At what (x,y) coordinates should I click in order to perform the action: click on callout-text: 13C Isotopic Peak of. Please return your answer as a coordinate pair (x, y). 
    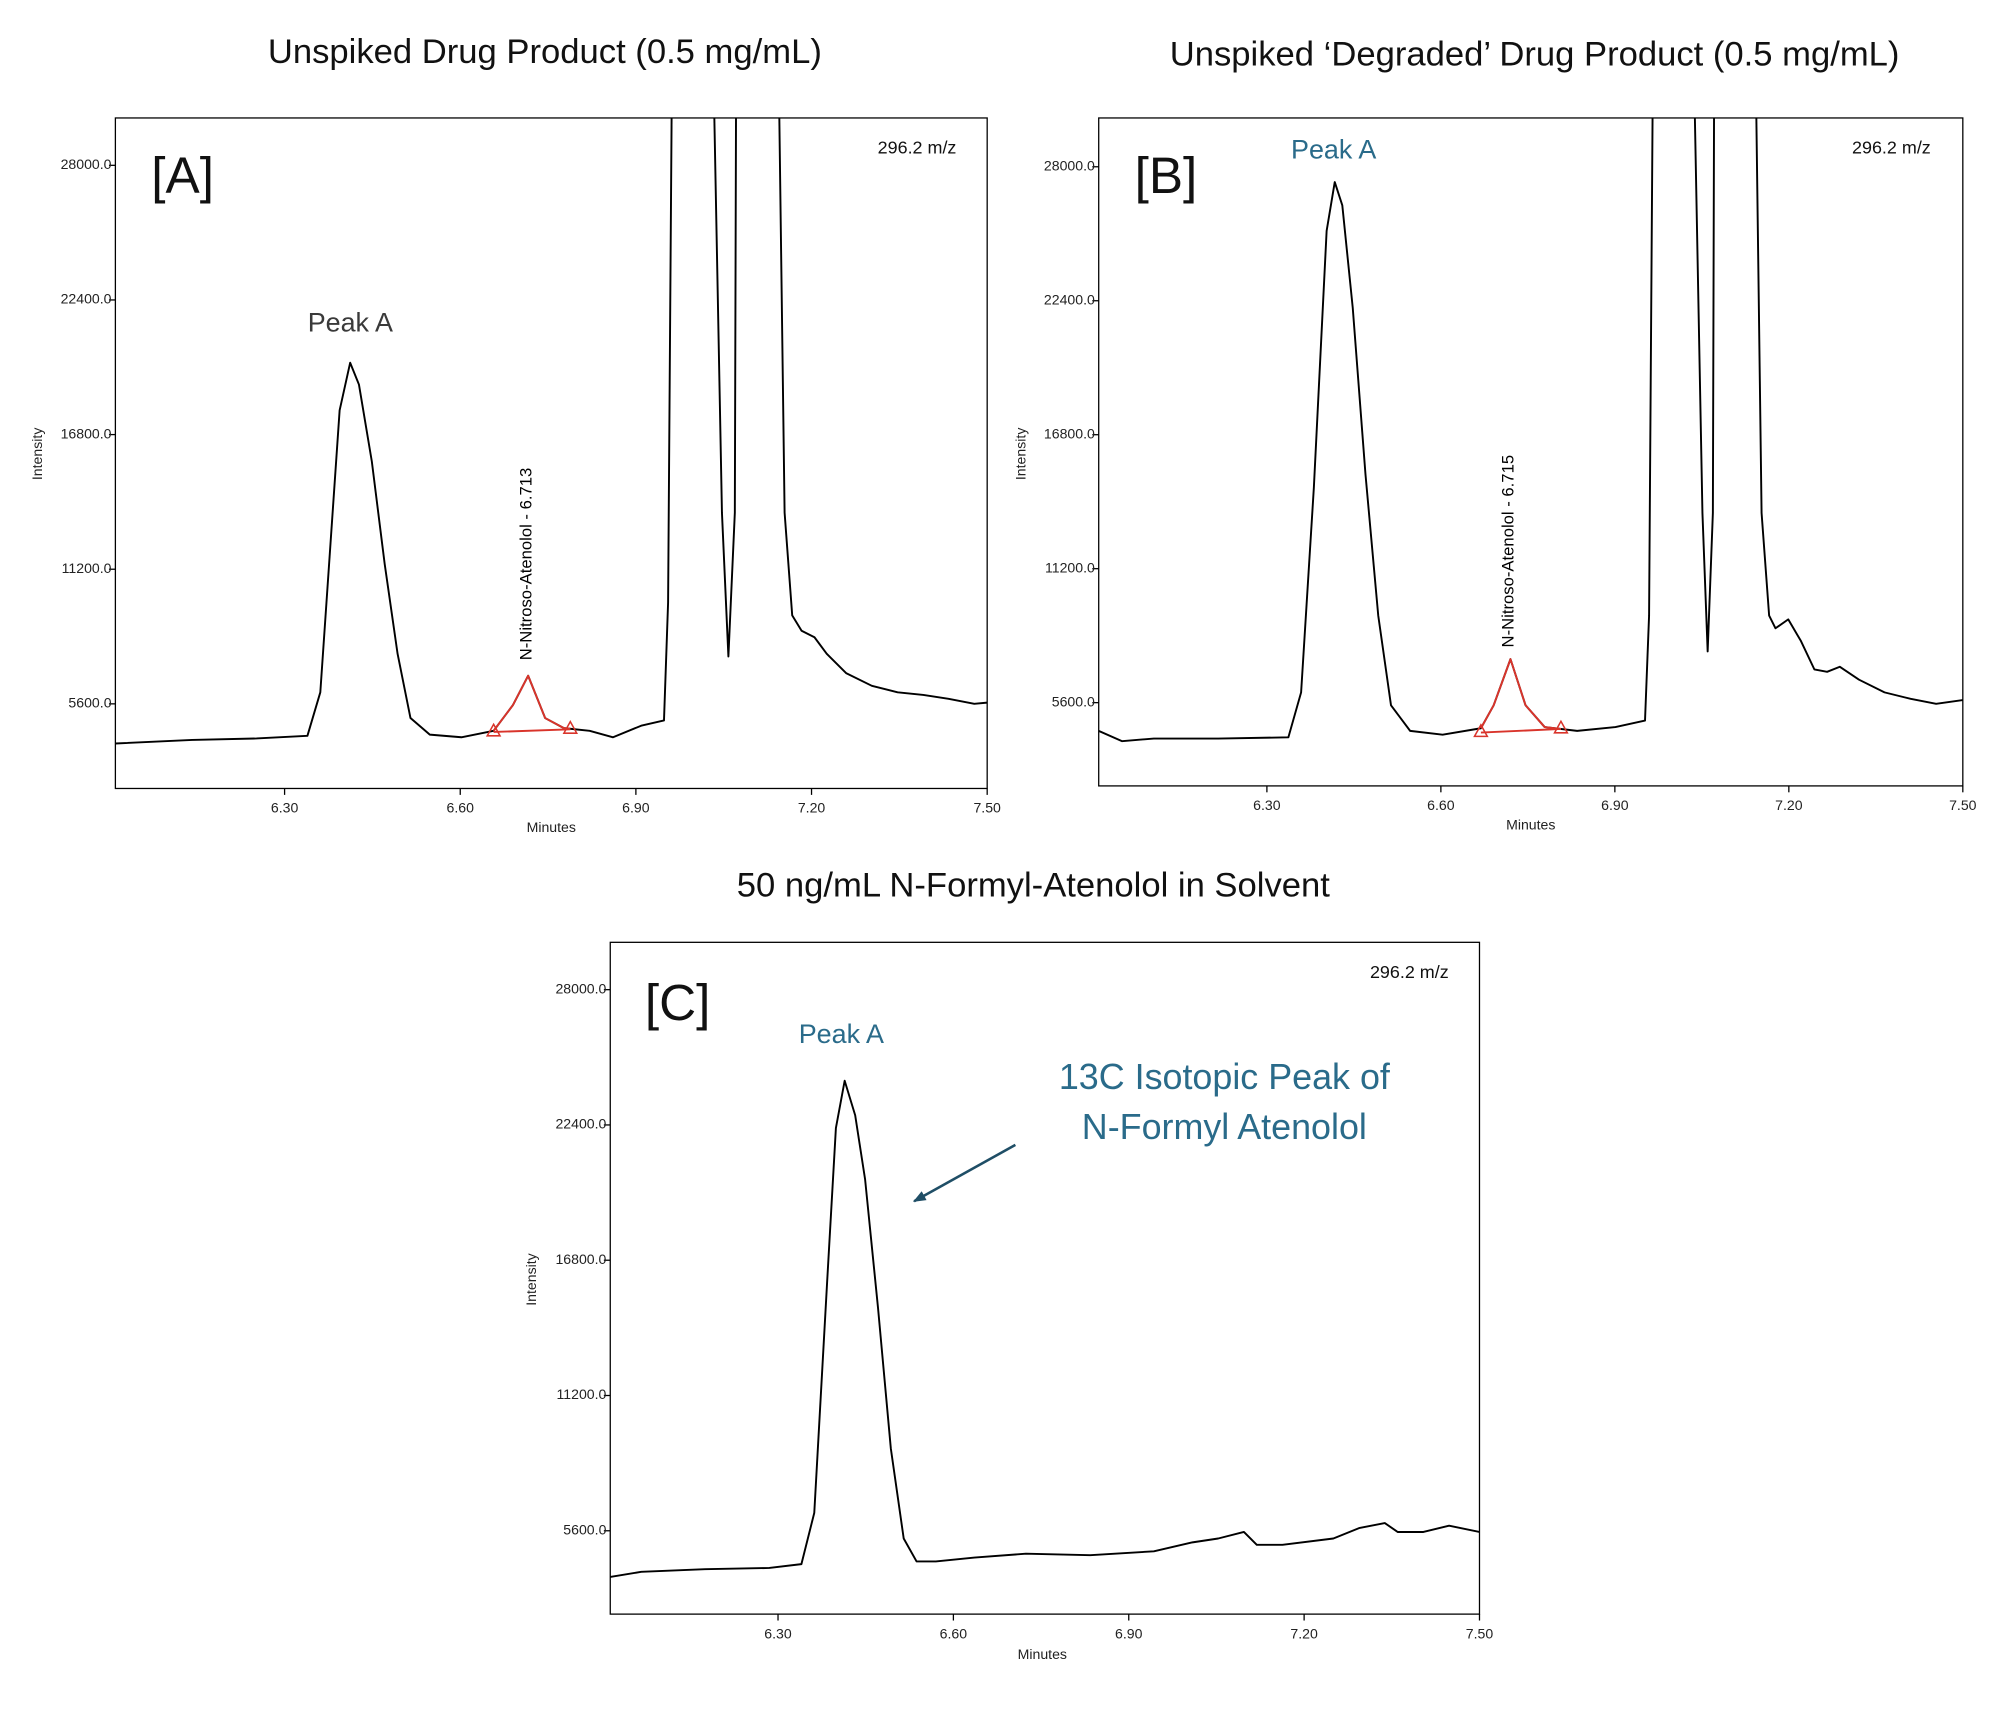
    Looking at the image, I should click on (1225, 1077).